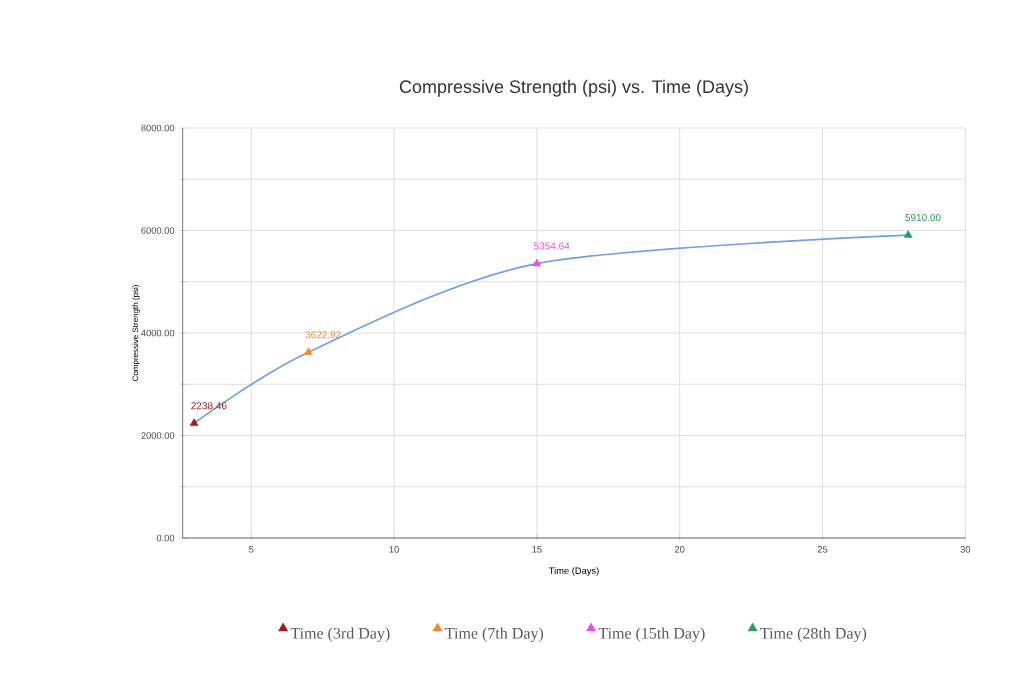 The width and height of the screenshot is (1020, 678). What do you see at coordinates (165, 538) in the screenshot?
I see `y-tick-label: 0.00` at bounding box center [165, 538].